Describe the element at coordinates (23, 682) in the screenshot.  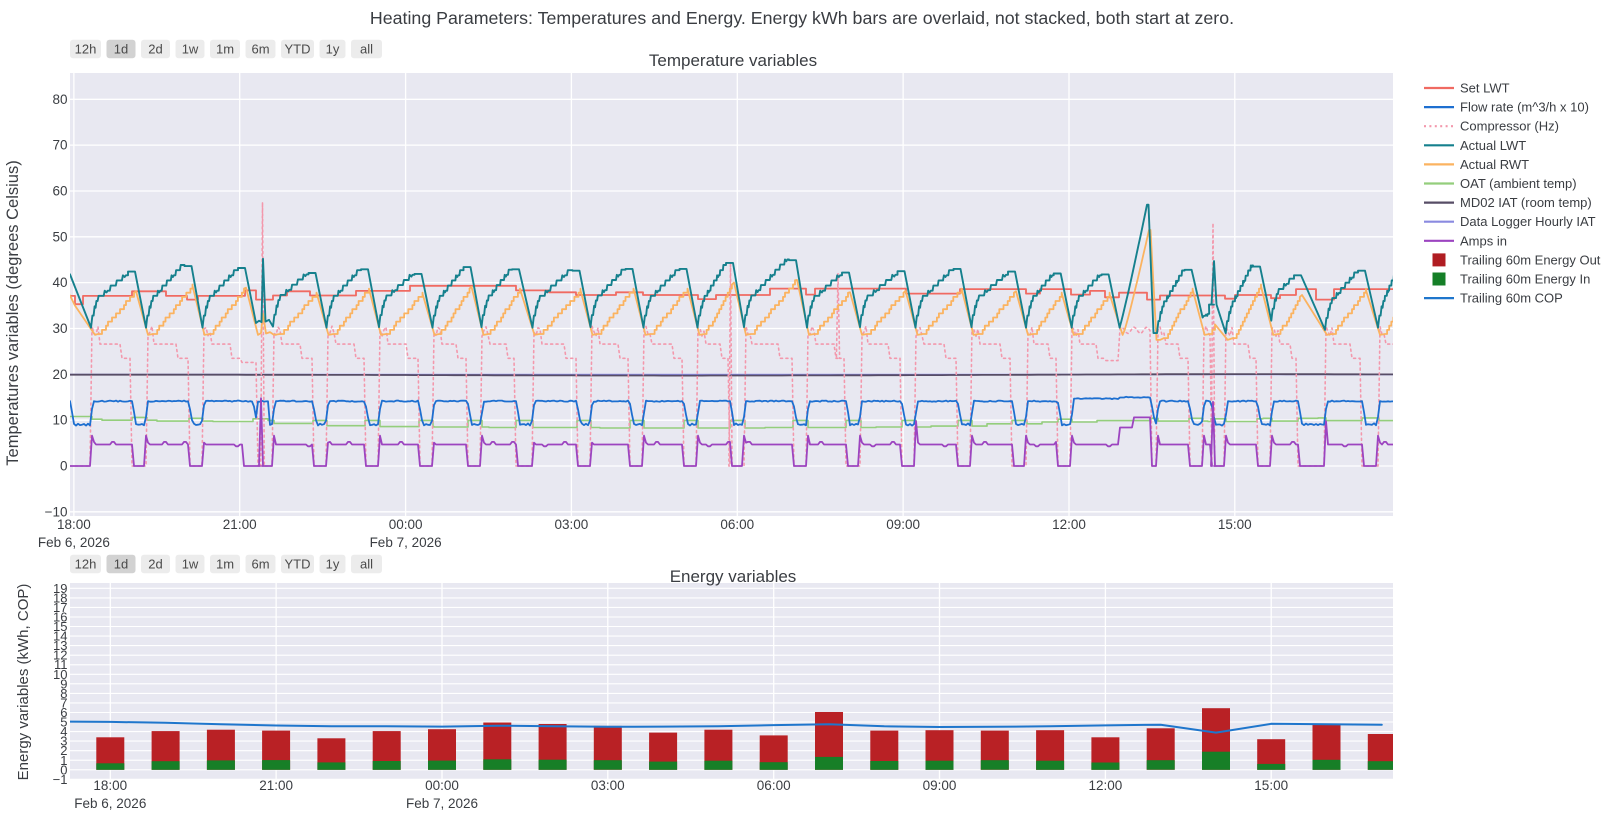
I see `svg-text: Energy variables (kWh, COP)` at that location.